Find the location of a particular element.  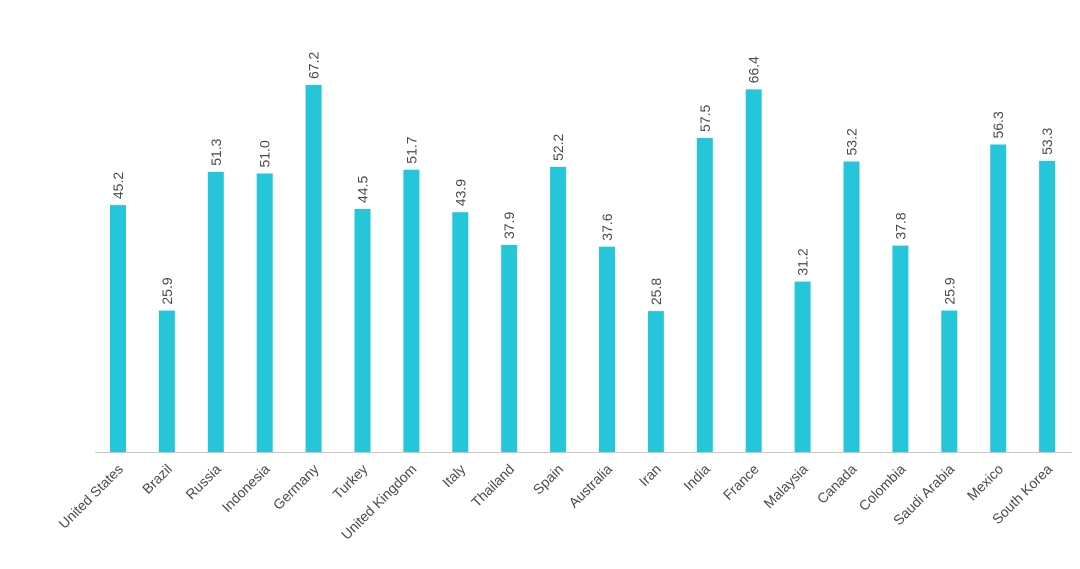

value-label-france: 66.4 is located at coordinates (754, 69).